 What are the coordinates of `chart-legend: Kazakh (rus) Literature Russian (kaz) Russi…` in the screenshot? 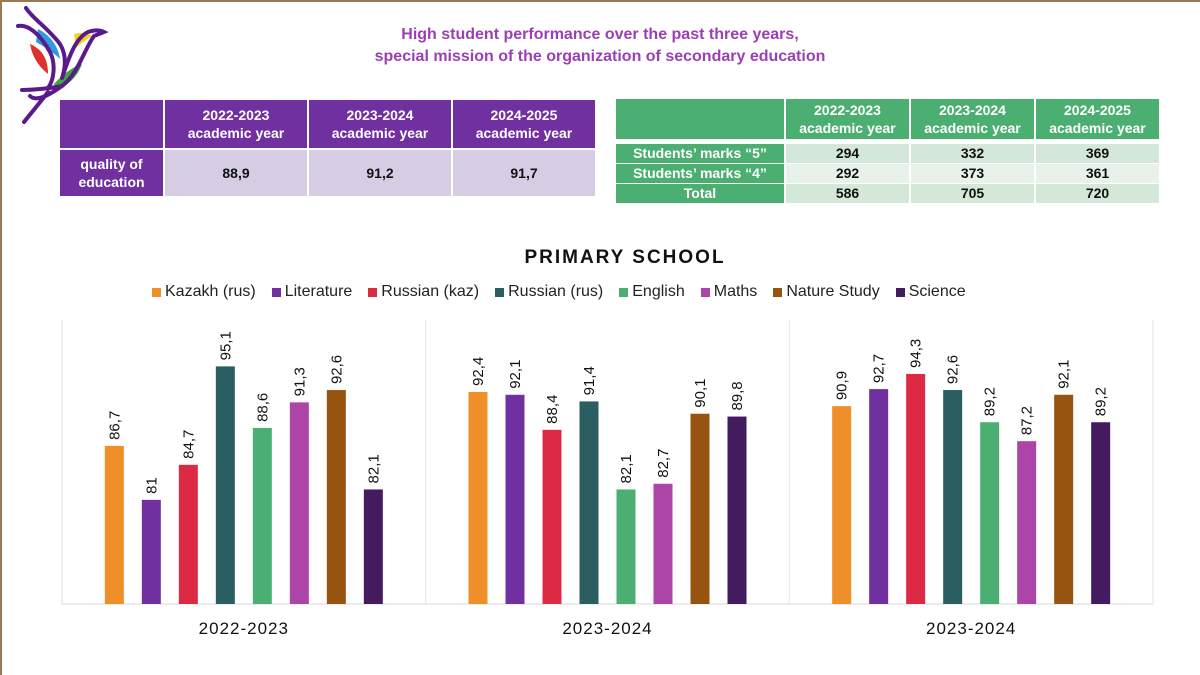 It's located at (559, 292).